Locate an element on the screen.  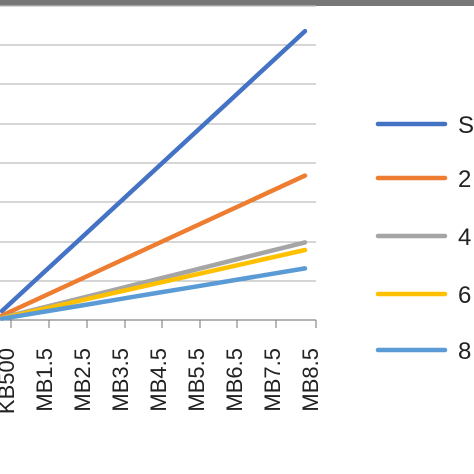
top-border-band is located at coordinates (237, 3).